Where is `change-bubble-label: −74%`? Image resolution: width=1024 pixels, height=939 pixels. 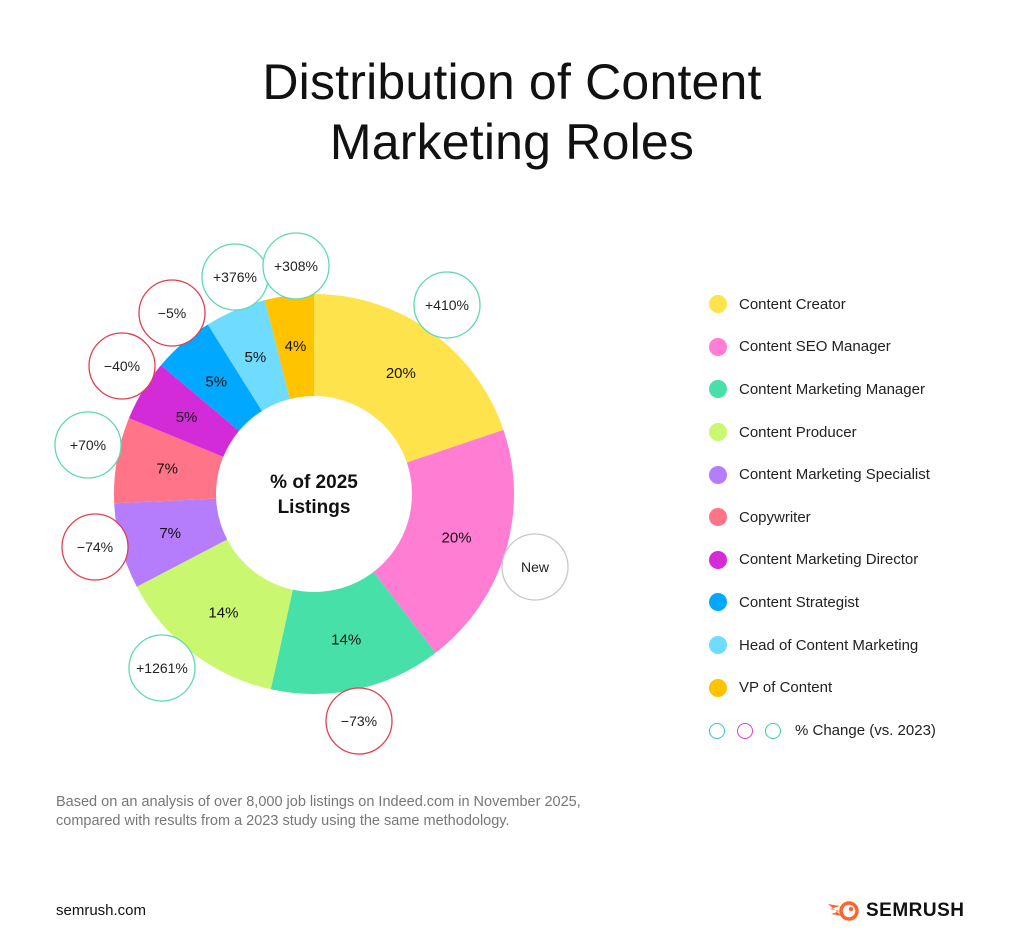 change-bubble-label: −74% is located at coordinates (95, 547).